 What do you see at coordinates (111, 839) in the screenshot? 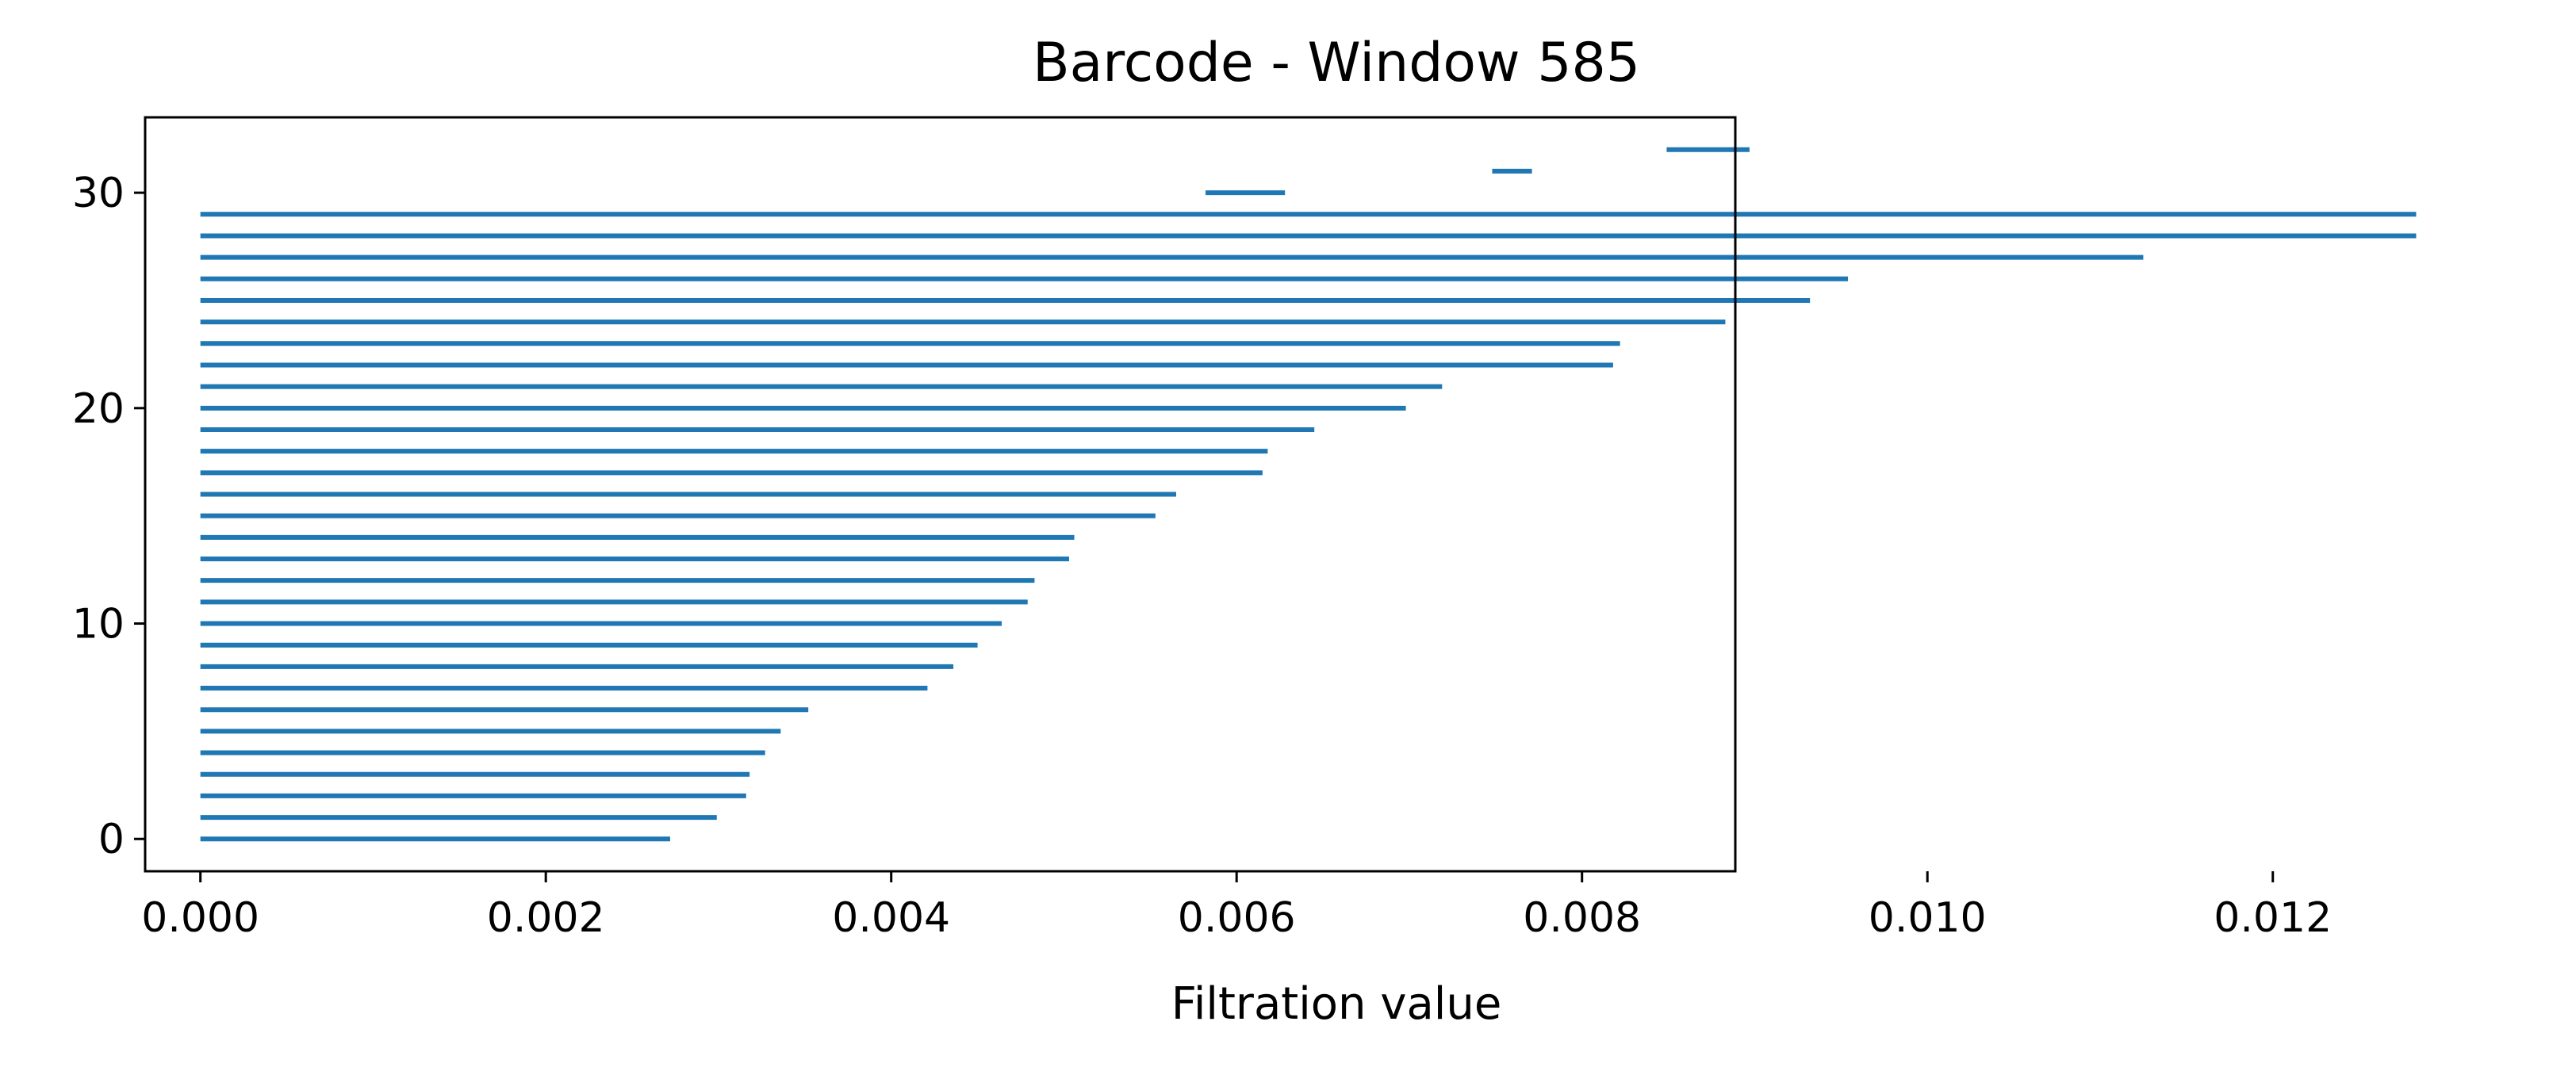
I see `y-tick-label: 0` at bounding box center [111, 839].